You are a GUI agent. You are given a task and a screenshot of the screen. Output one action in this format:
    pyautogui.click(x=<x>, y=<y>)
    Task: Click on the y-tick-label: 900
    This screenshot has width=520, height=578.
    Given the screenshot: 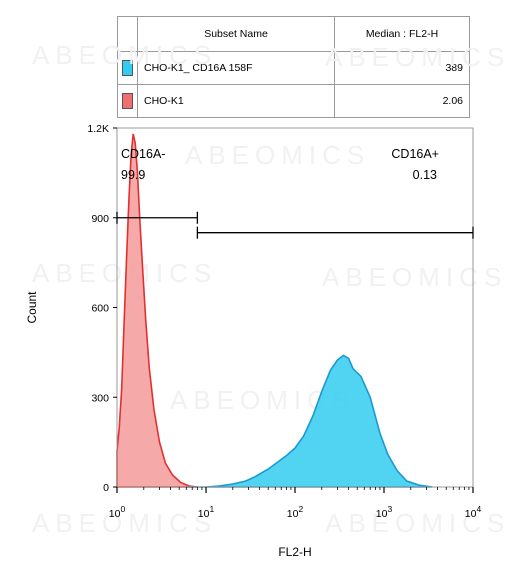 What is the action you would take?
    pyautogui.click(x=100, y=219)
    